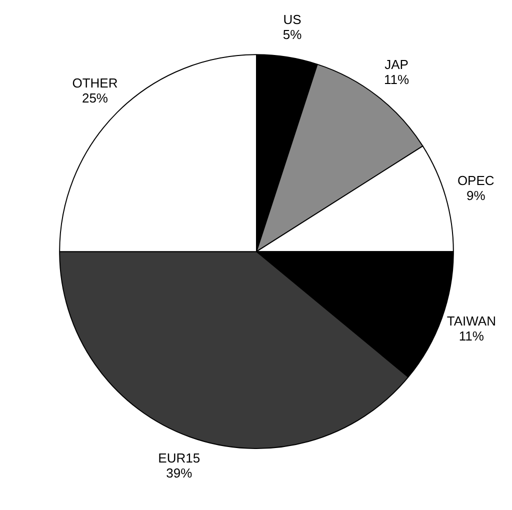  Describe the element at coordinates (475, 180) in the screenshot. I see `slice-label: OPEC` at that location.